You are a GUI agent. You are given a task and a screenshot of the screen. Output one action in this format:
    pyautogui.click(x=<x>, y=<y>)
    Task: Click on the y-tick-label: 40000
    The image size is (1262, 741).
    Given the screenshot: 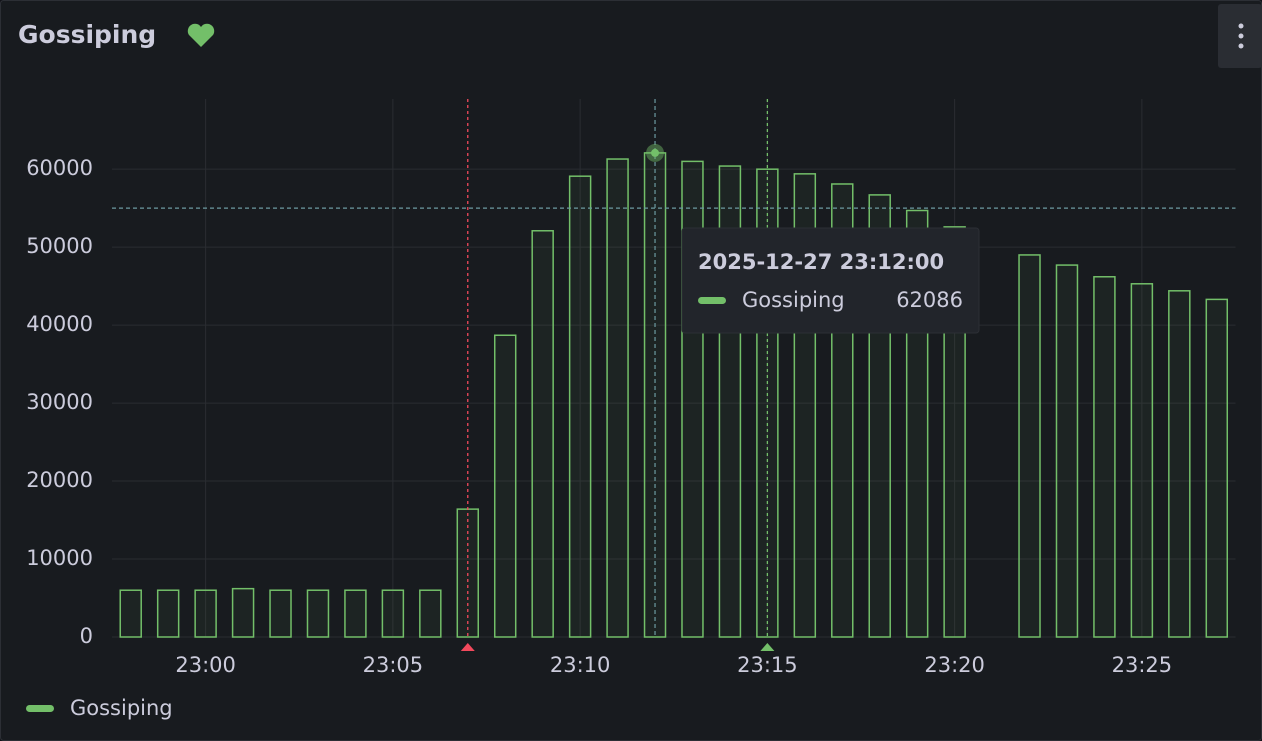 What is the action you would take?
    pyautogui.click(x=59, y=324)
    